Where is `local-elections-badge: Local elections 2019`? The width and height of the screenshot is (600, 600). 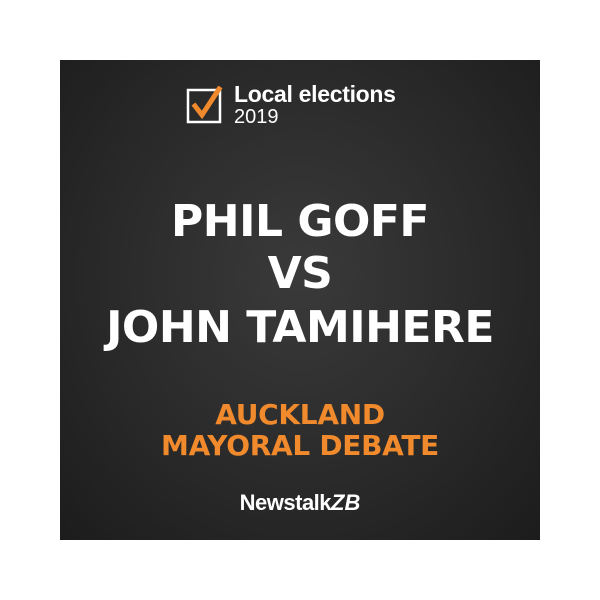
local-elections-badge: Local elections 2019 is located at coordinates (291, 105).